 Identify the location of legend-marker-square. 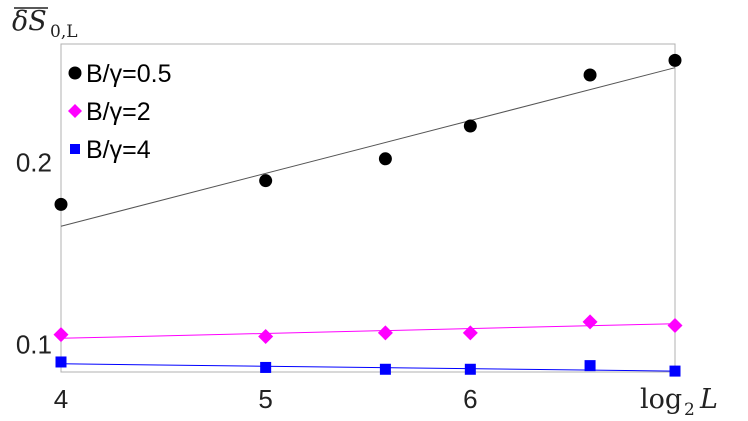
(75, 149).